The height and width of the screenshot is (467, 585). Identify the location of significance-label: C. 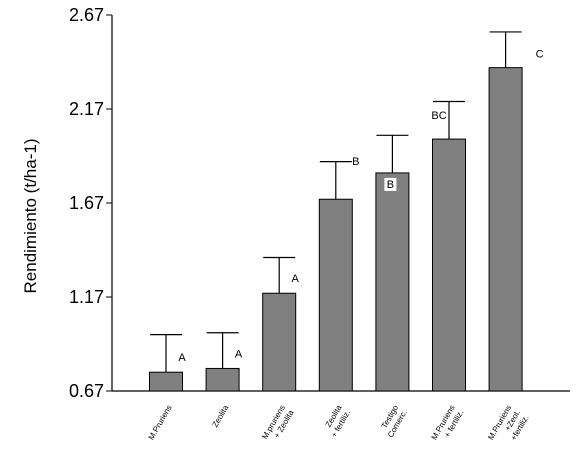
(540, 55).